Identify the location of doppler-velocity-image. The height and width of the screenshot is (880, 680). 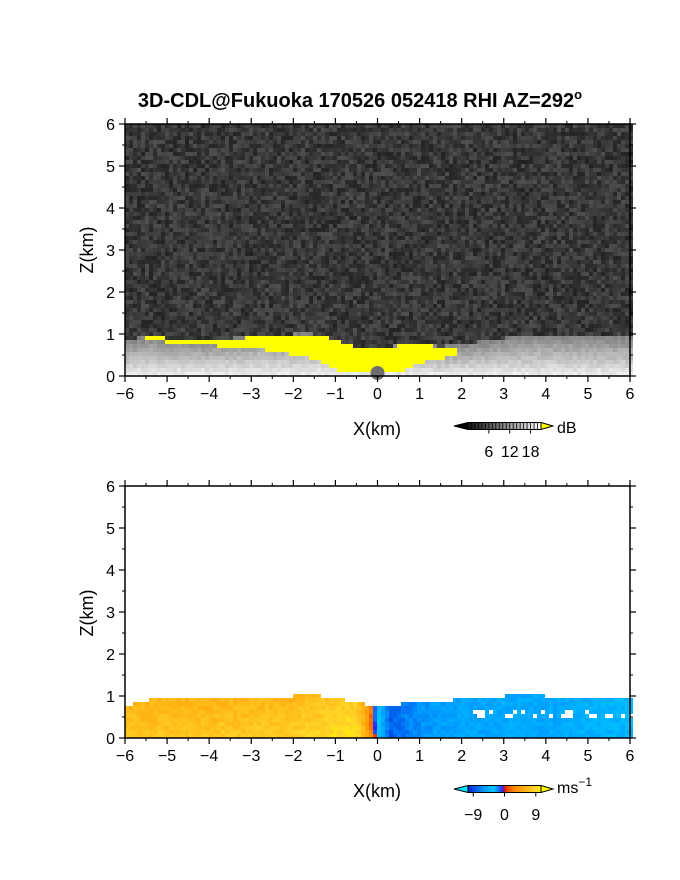
(379, 716).